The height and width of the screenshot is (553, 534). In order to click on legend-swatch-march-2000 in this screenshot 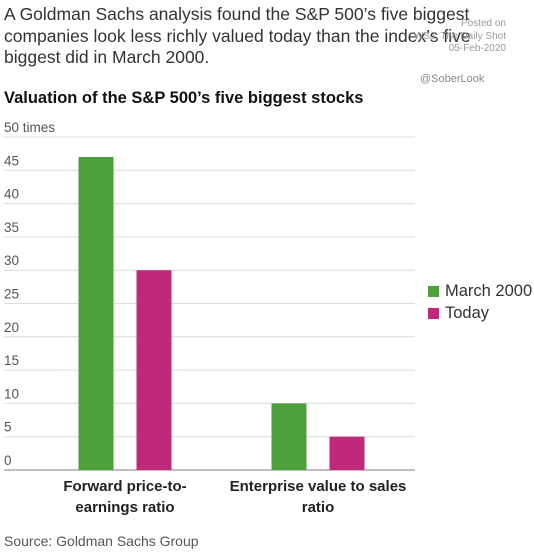, I will do `click(433, 291)`.